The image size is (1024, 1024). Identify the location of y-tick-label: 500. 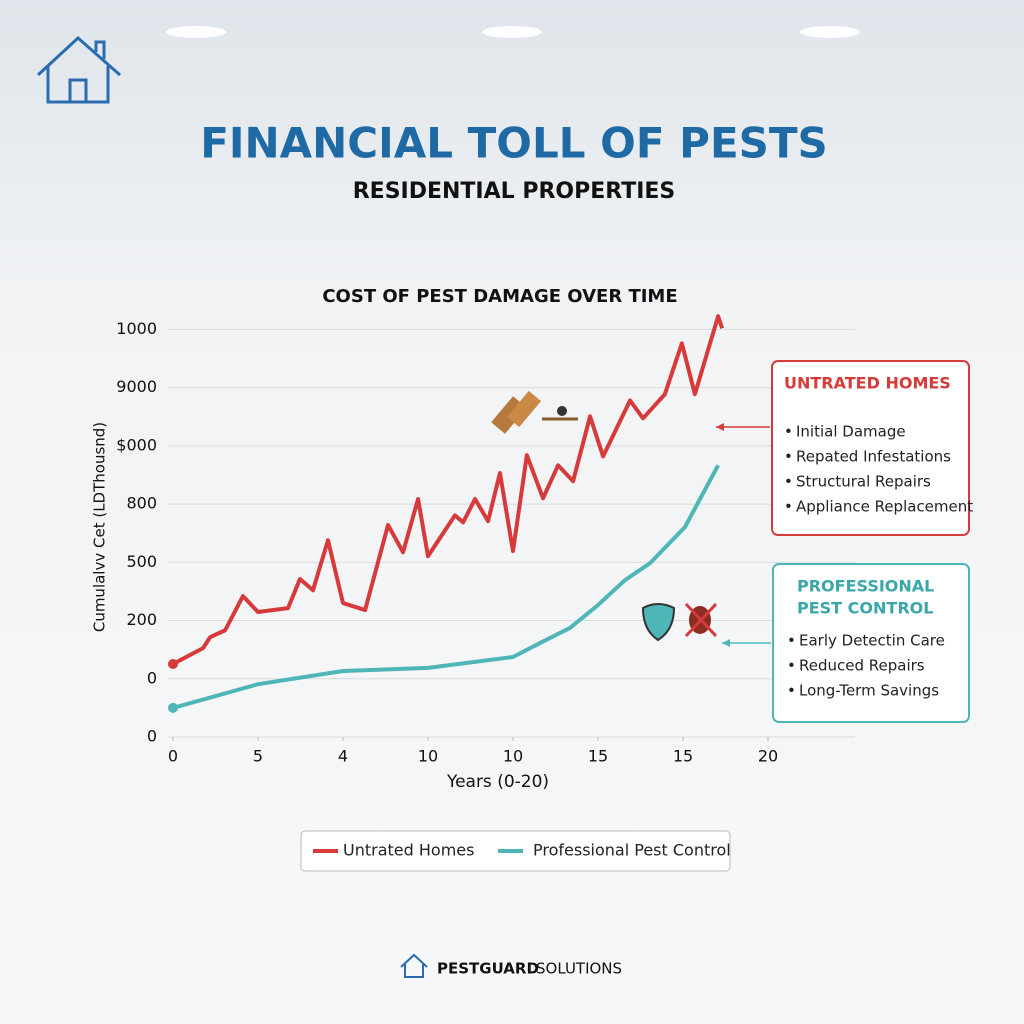
(141, 561).